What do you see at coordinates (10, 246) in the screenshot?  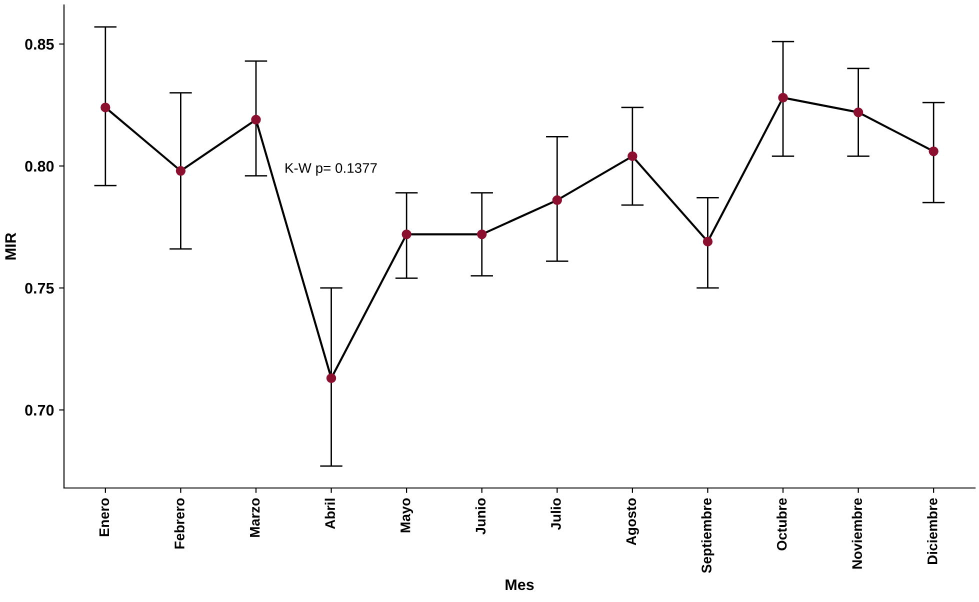 I see `y-axis-title: MIR` at bounding box center [10, 246].